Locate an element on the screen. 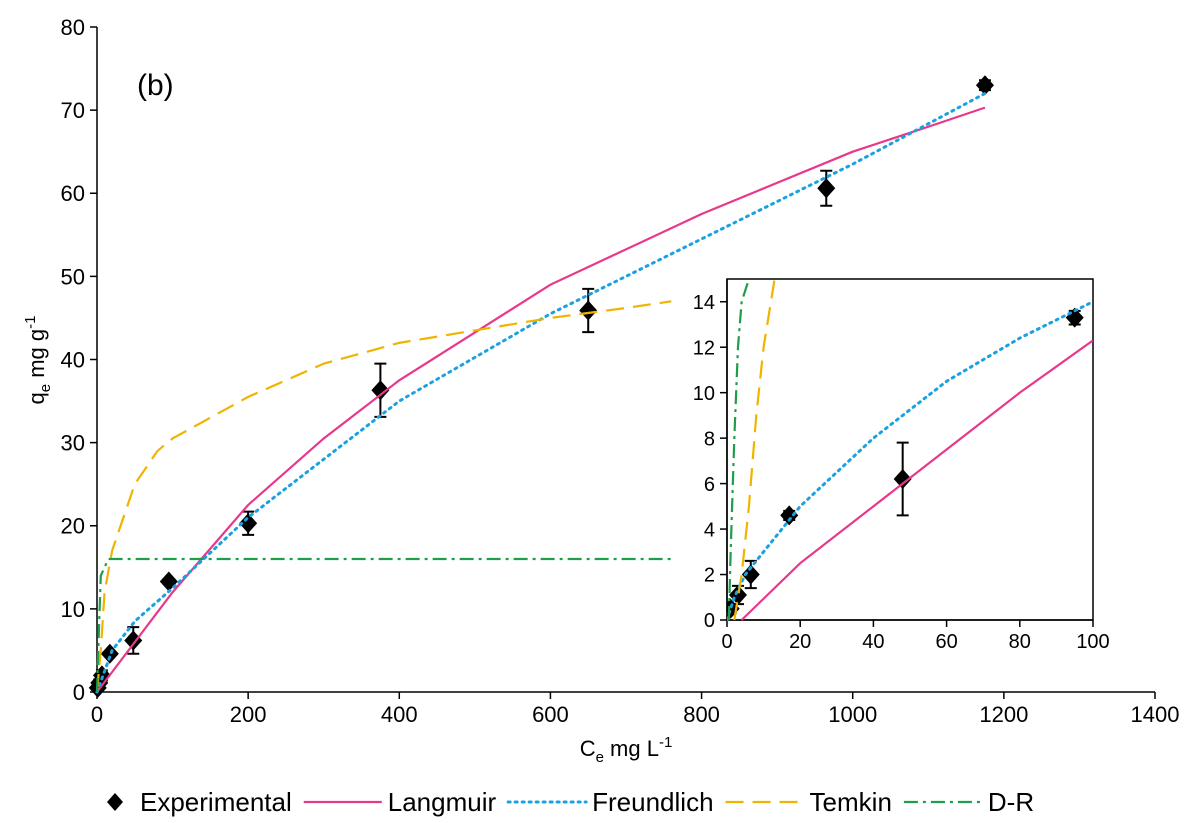  y-tick-label: 12 is located at coordinates (704, 348).